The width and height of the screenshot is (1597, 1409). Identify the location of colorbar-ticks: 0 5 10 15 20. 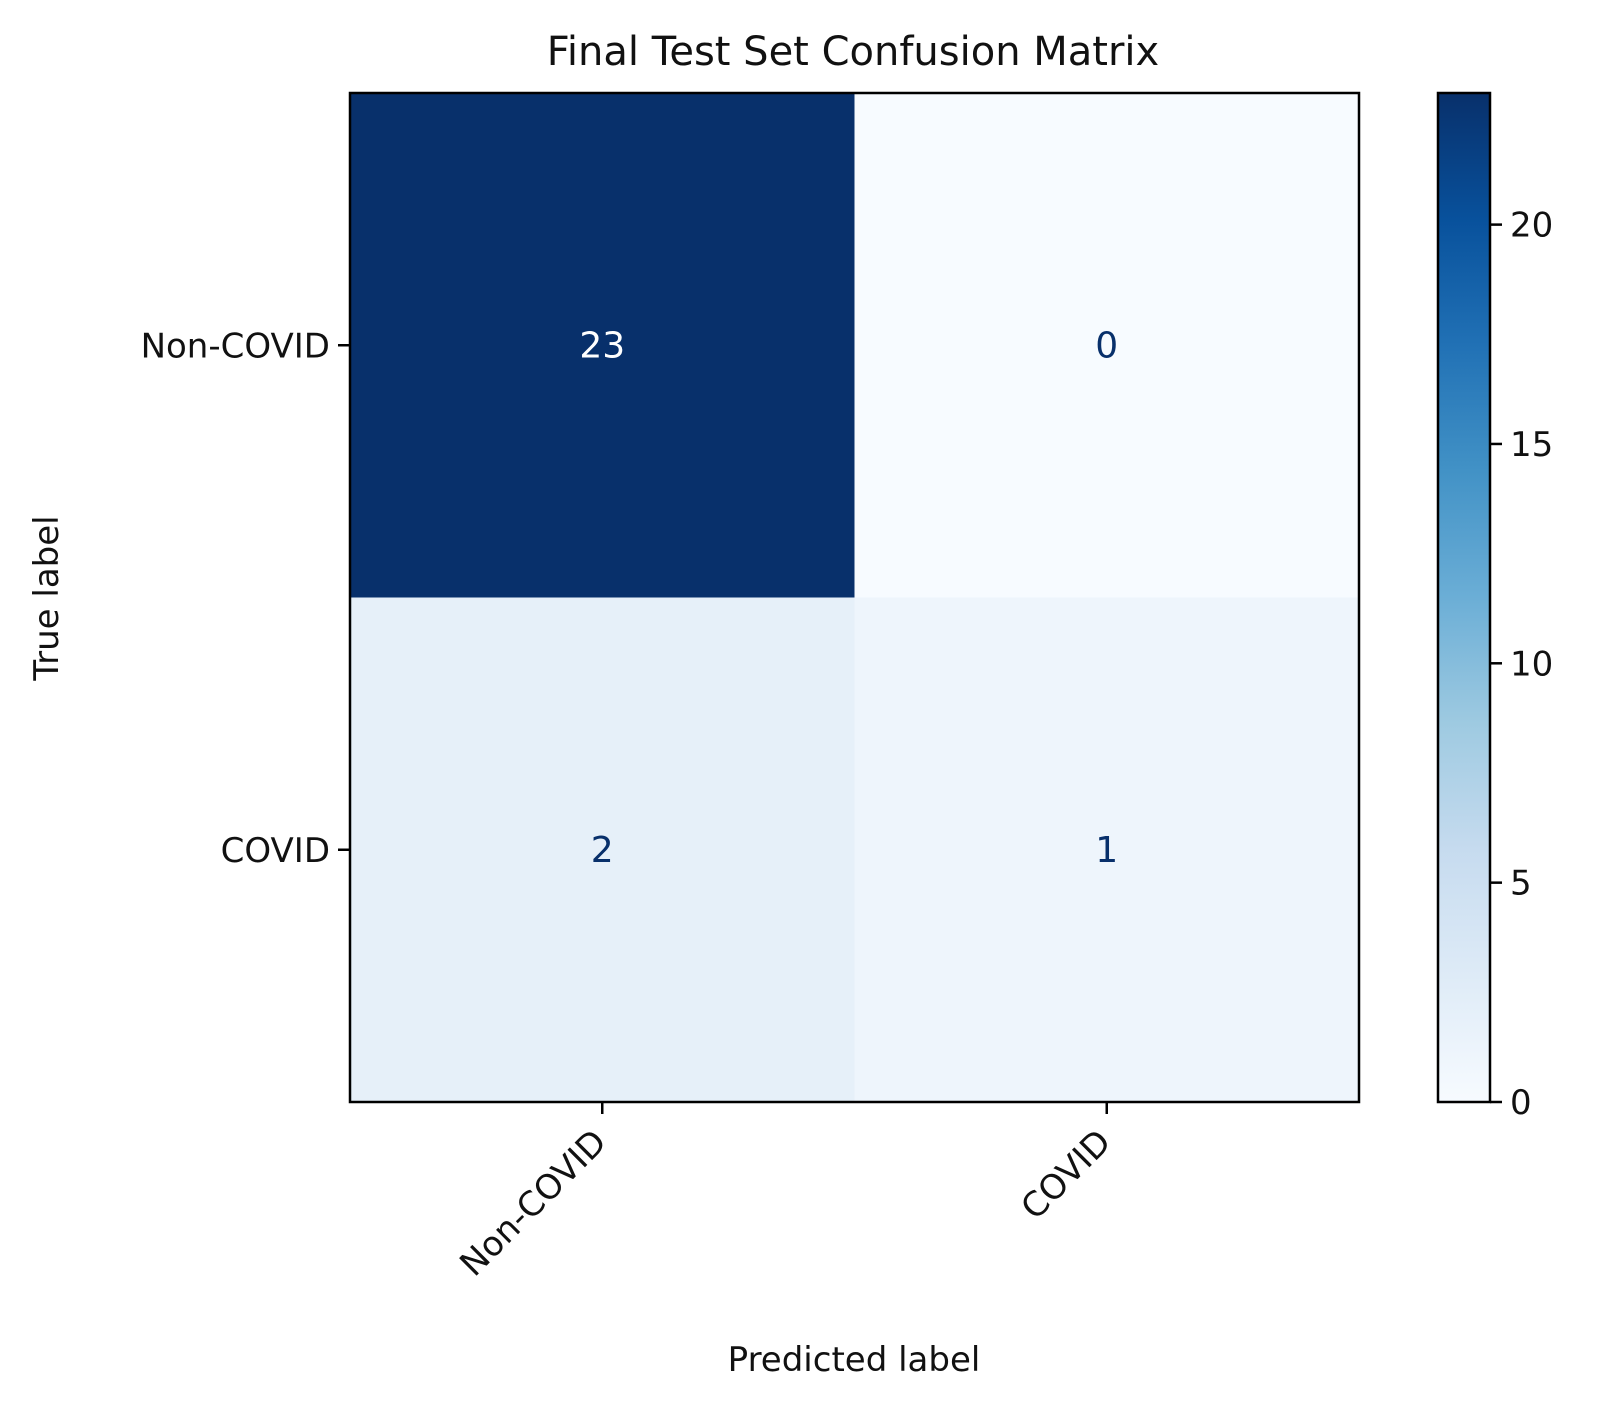
(1521, 664).